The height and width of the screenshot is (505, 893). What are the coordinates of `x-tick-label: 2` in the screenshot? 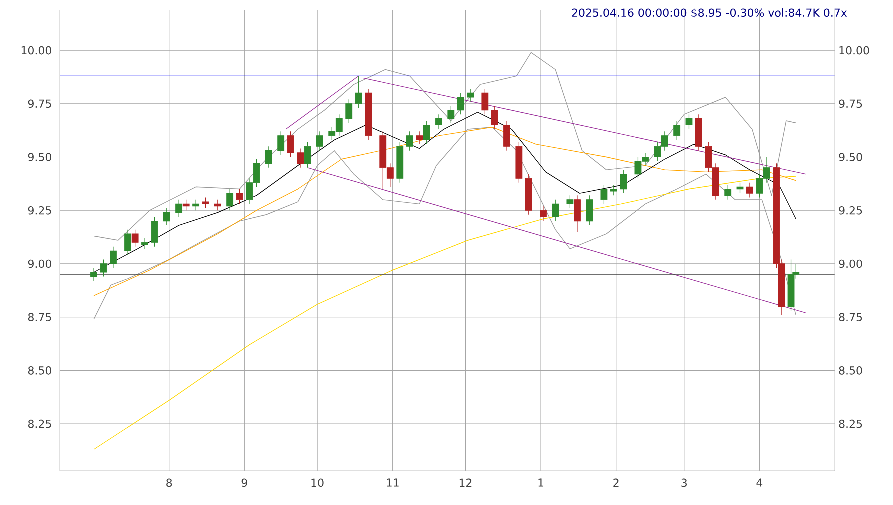 It's located at (616, 482).